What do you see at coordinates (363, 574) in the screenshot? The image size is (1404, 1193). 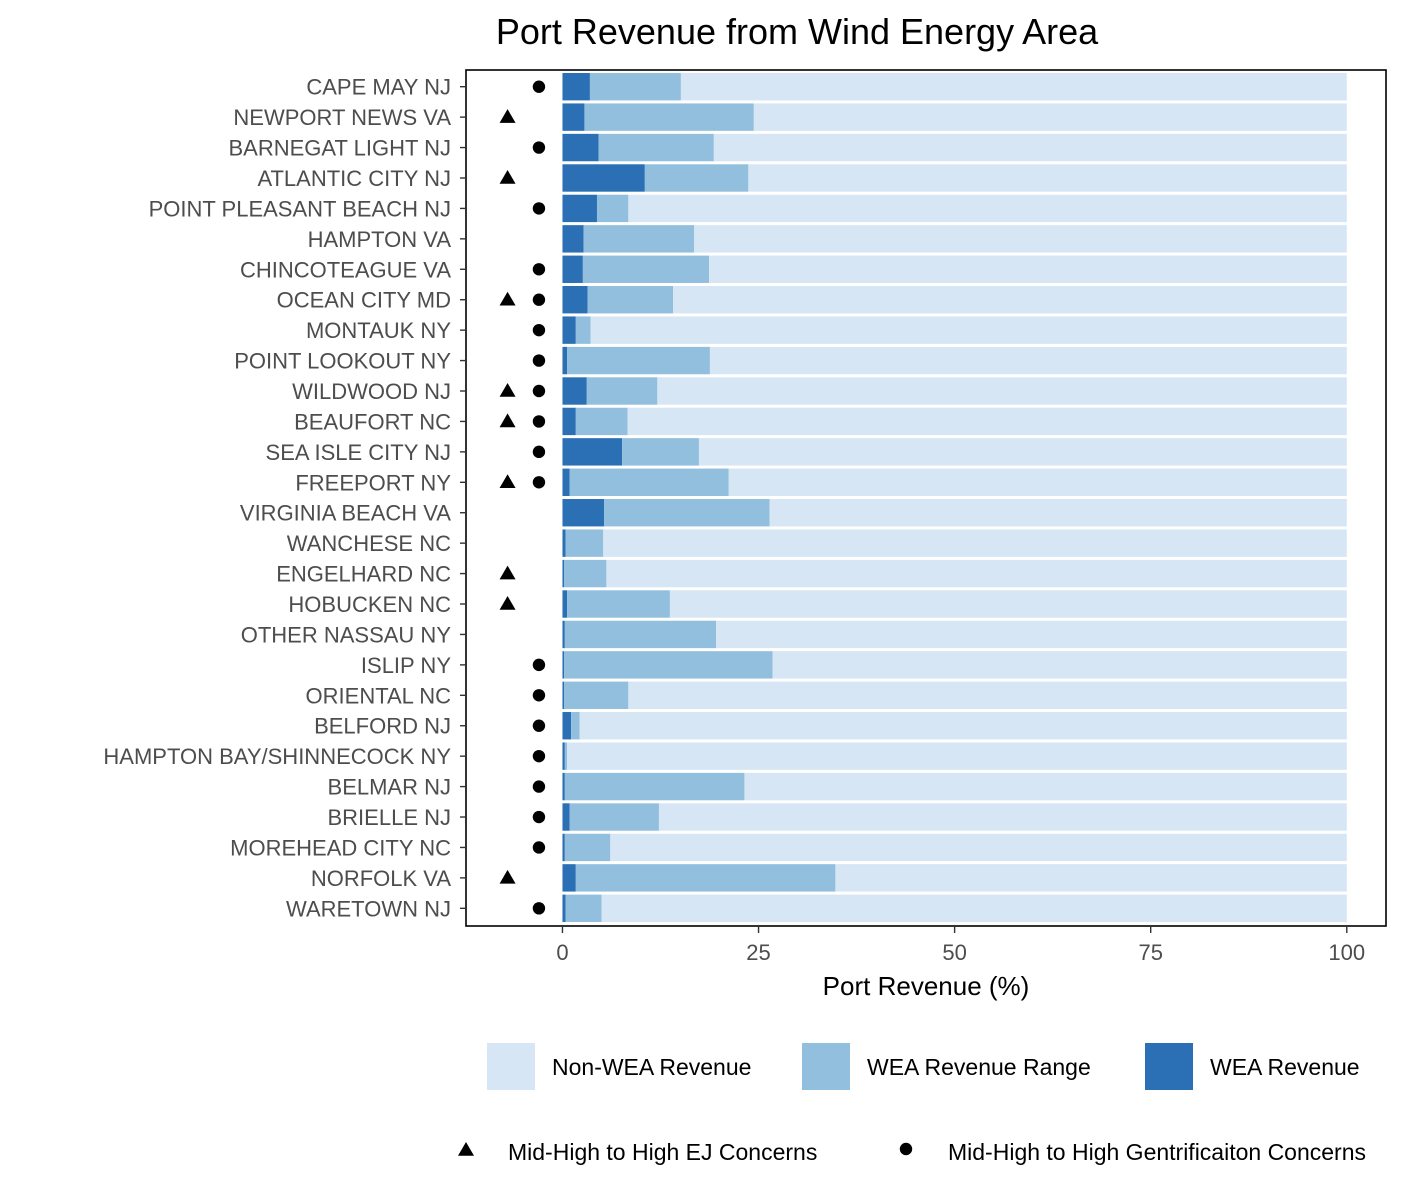 I see `y-tick-label-16: ENGELHARD NC` at bounding box center [363, 574].